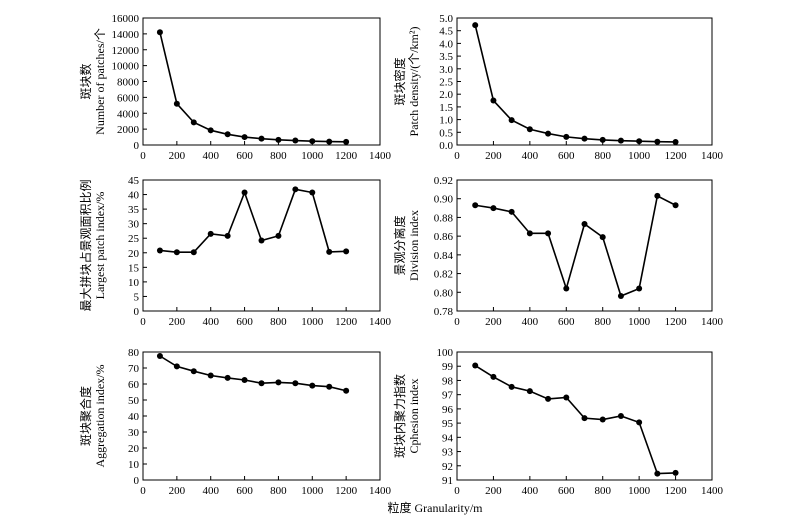  Describe the element at coordinates (126, 67) in the screenshot. I see `y-tick-label: 10000` at that location.